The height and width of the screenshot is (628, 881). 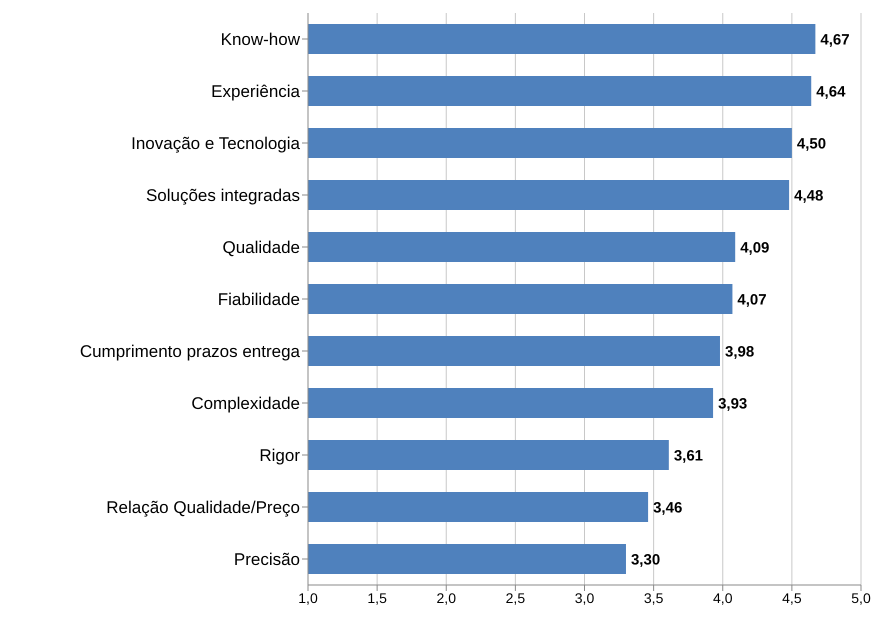 I want to click on y-tick-label: Inovação e Tecnologia, so click(x=216, y=144).